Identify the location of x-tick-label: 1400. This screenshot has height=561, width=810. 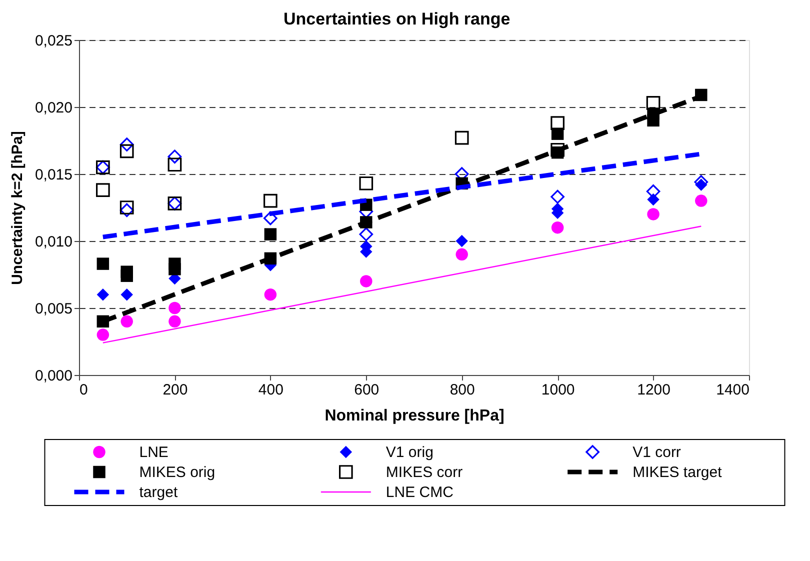
(733, 390).